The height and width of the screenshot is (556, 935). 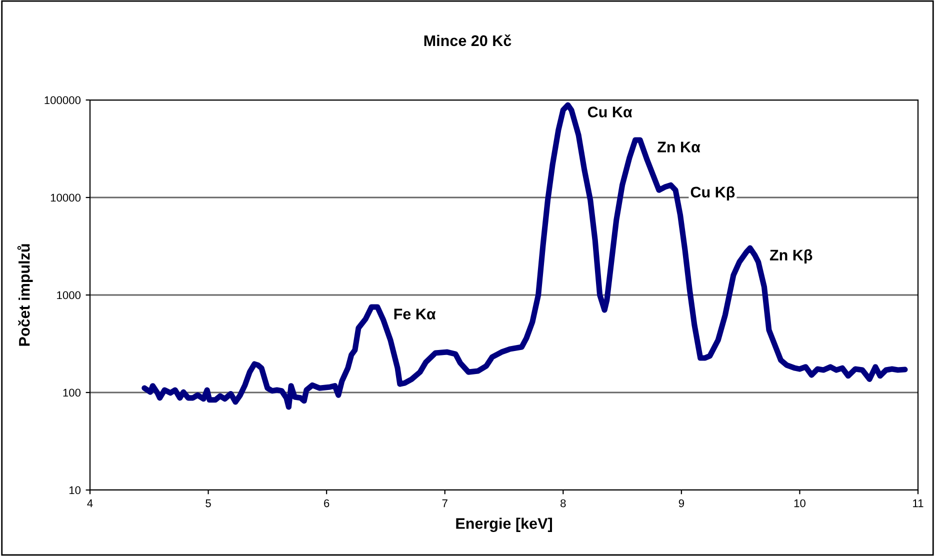 I want to click on y-axis-title: Počet impulzů, so click(x=25, y=295).